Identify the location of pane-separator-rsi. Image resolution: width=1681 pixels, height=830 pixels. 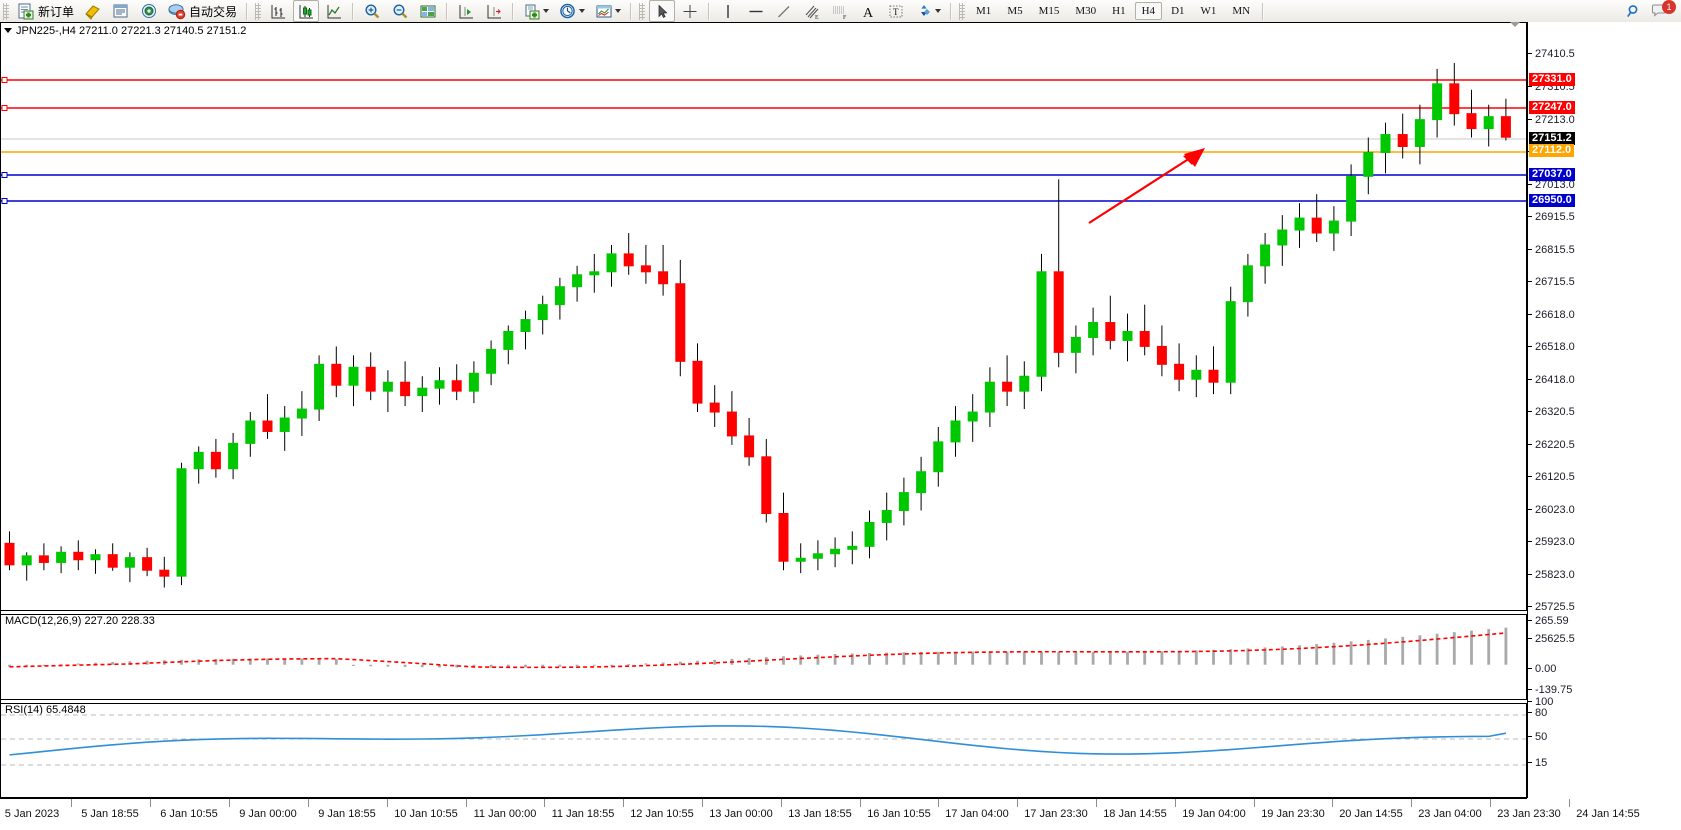
(764, 701).